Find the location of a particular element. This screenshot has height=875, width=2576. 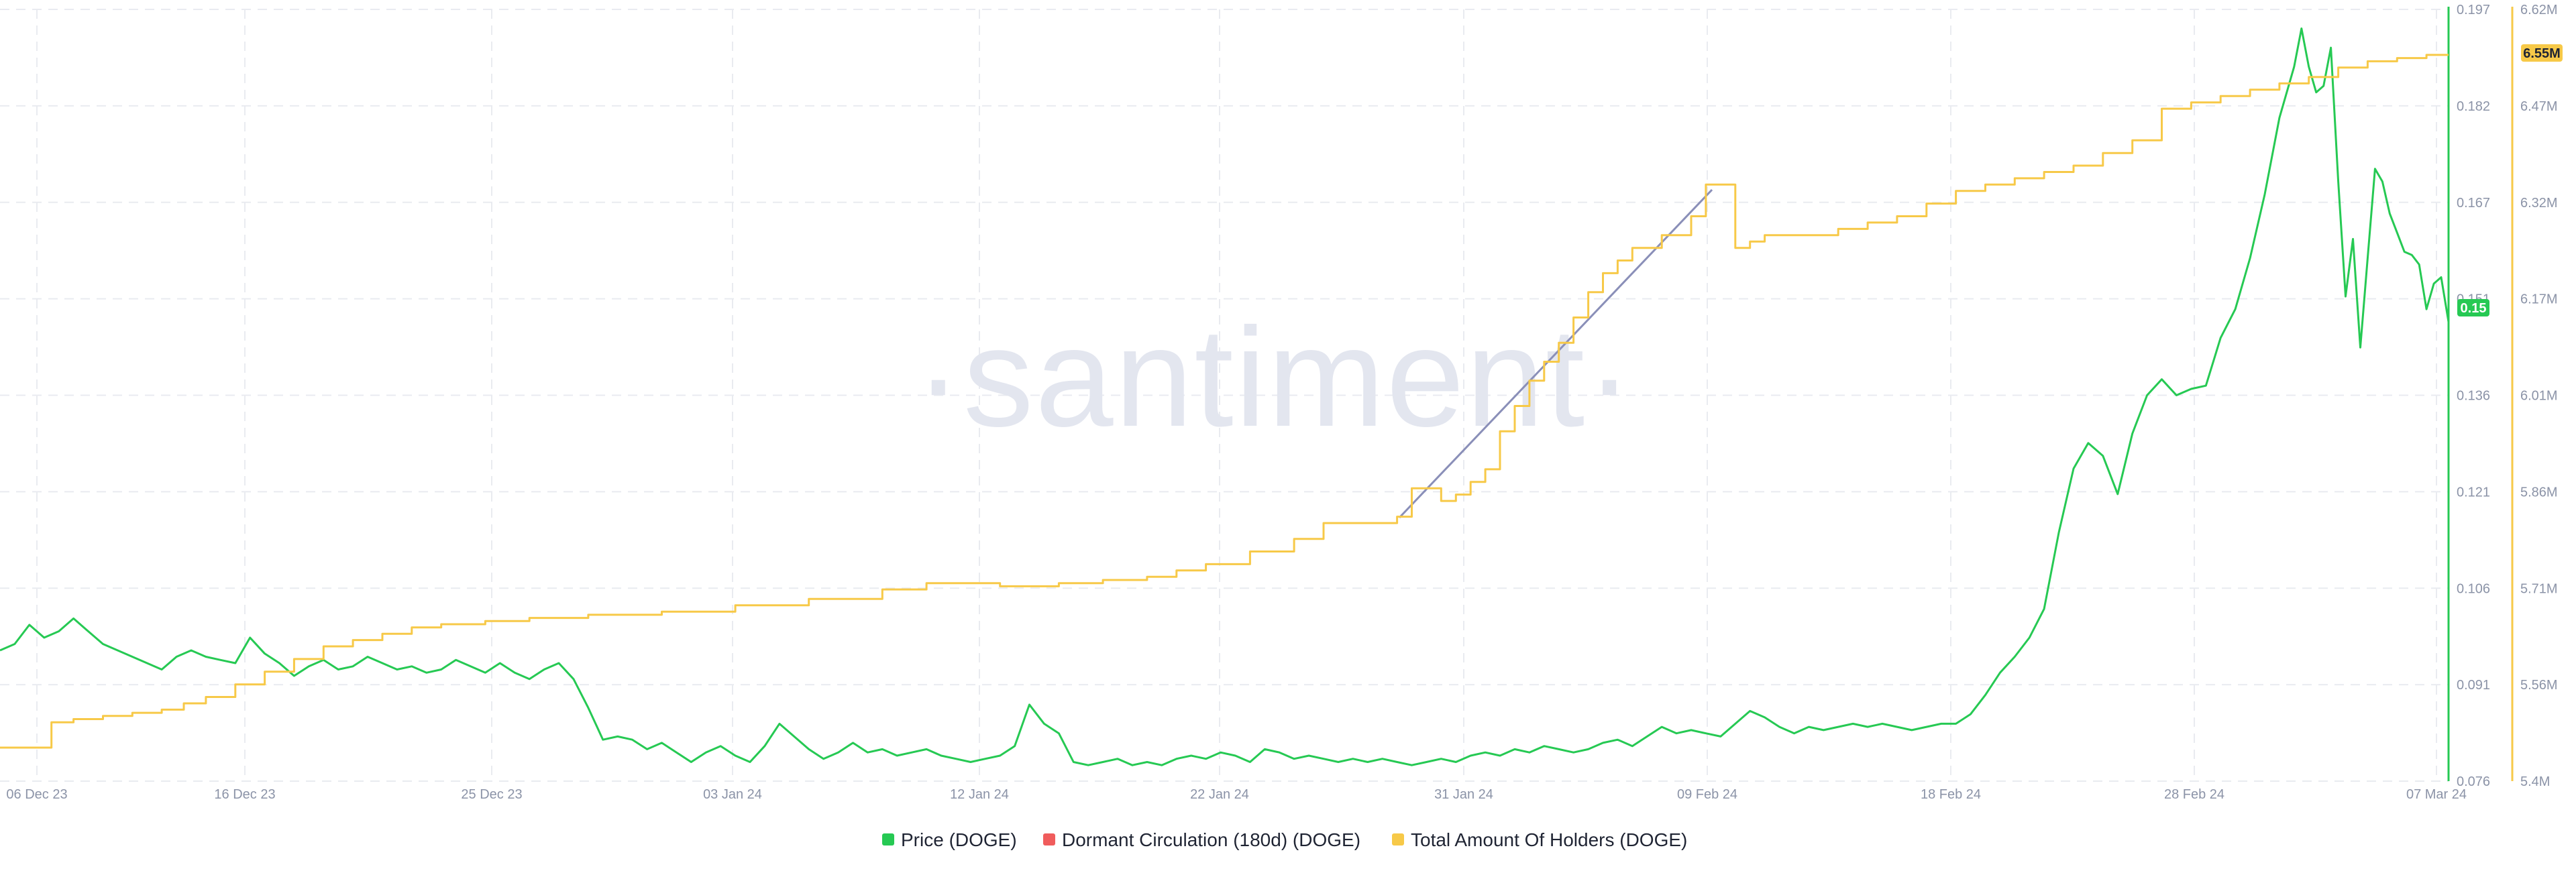

holders-tick-label: 6.01M is located at coordinates (2539, 396).